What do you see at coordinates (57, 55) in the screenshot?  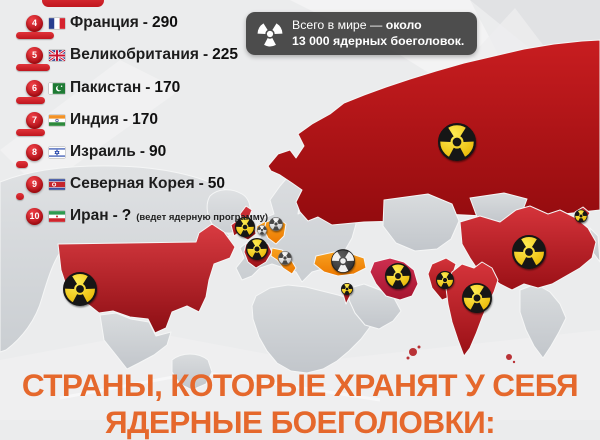 I see `flag-uk-icon` at bounding box center [57, 55].